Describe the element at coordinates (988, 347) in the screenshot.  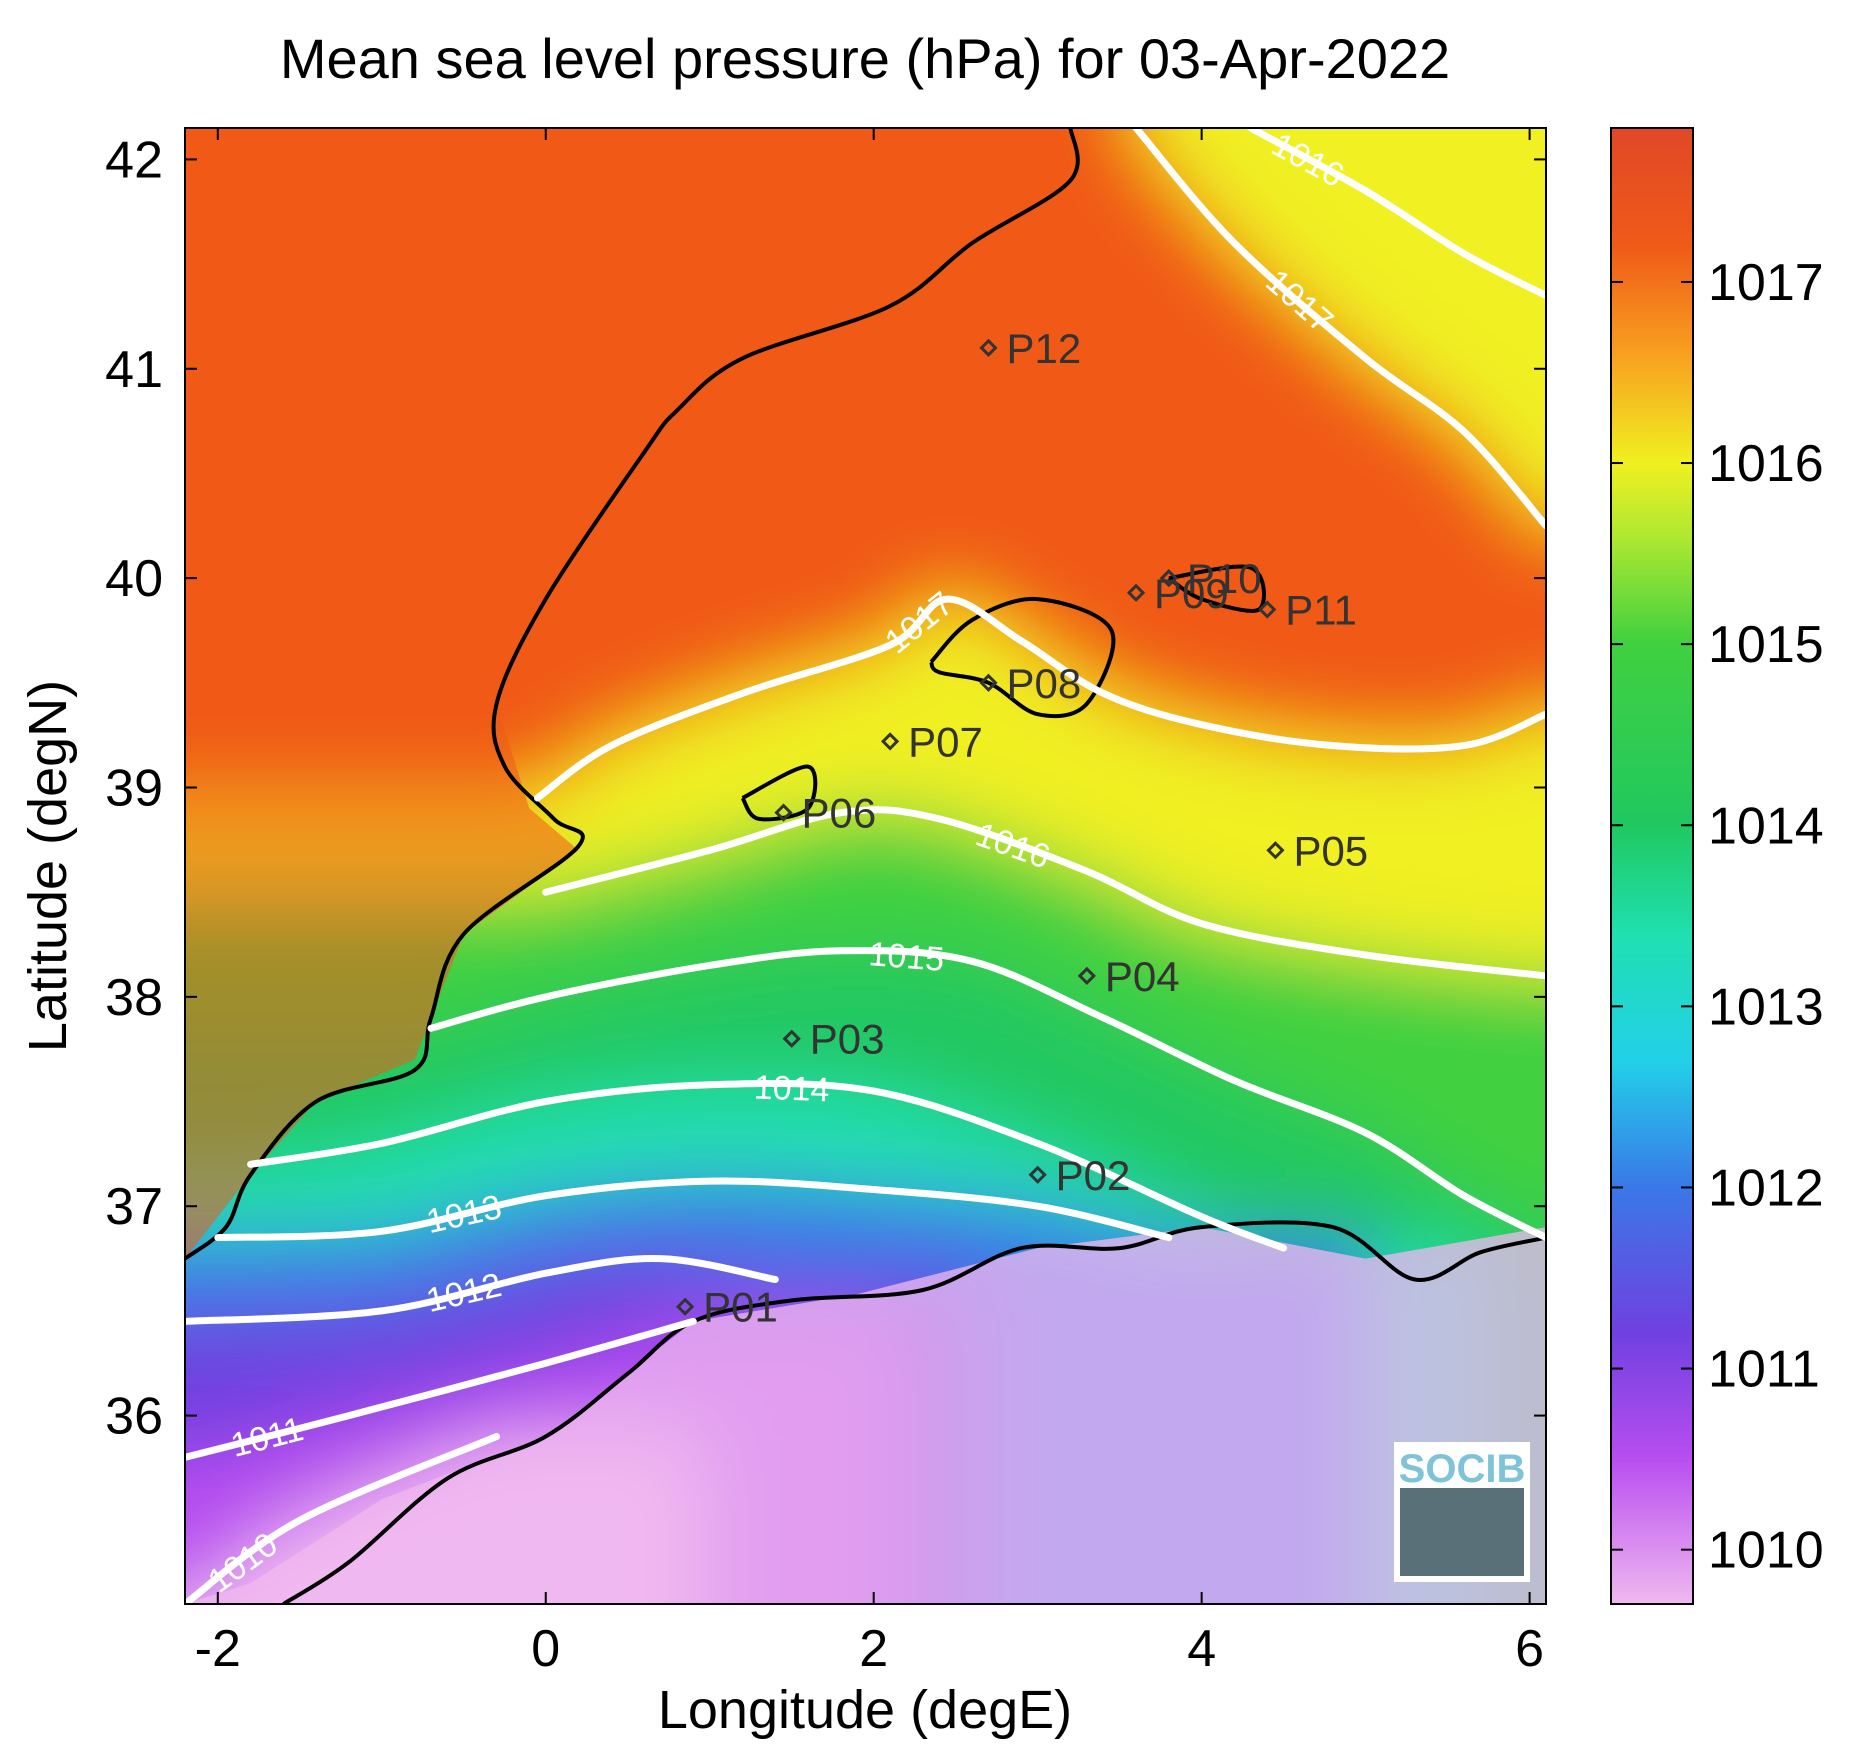
I see `station-marker-P12` at that location.